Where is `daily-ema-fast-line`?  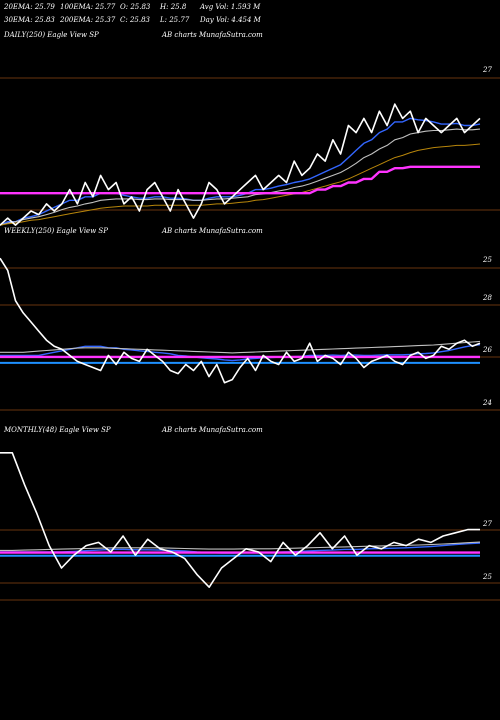 daily-ema-fast-line is located at coordinates (240, 171).